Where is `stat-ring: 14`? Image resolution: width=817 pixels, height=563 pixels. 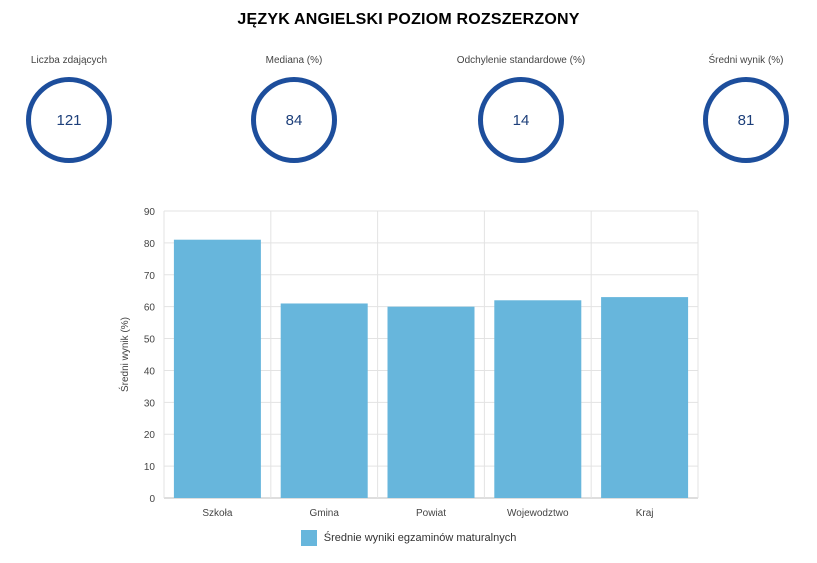
stat-ring: 14 is located at coordinates (521, 120).